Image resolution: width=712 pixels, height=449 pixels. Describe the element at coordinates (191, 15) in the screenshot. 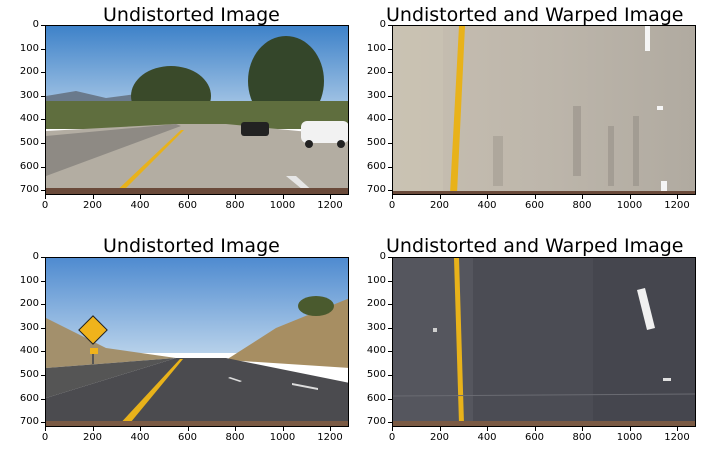

I see `panel-title: Undistorted Image` at that location.